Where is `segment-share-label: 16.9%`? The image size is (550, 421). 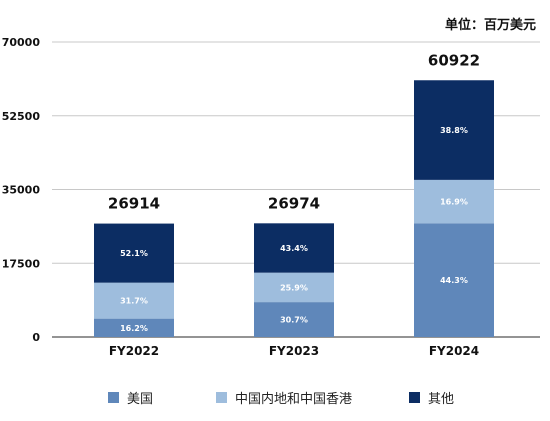 segment-share-label: 16.9% is located at coordinates (454, 202).